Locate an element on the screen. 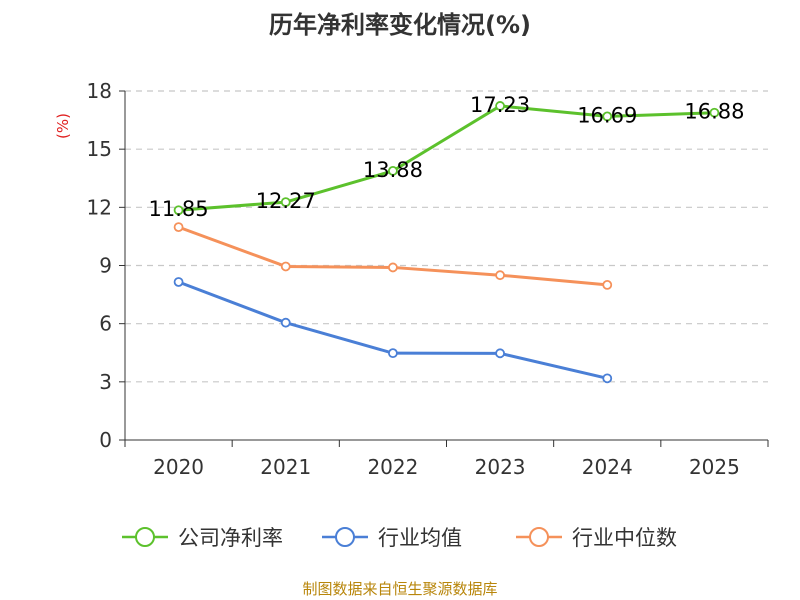  series-2-point-2021 is located at coordinates (285, 266).